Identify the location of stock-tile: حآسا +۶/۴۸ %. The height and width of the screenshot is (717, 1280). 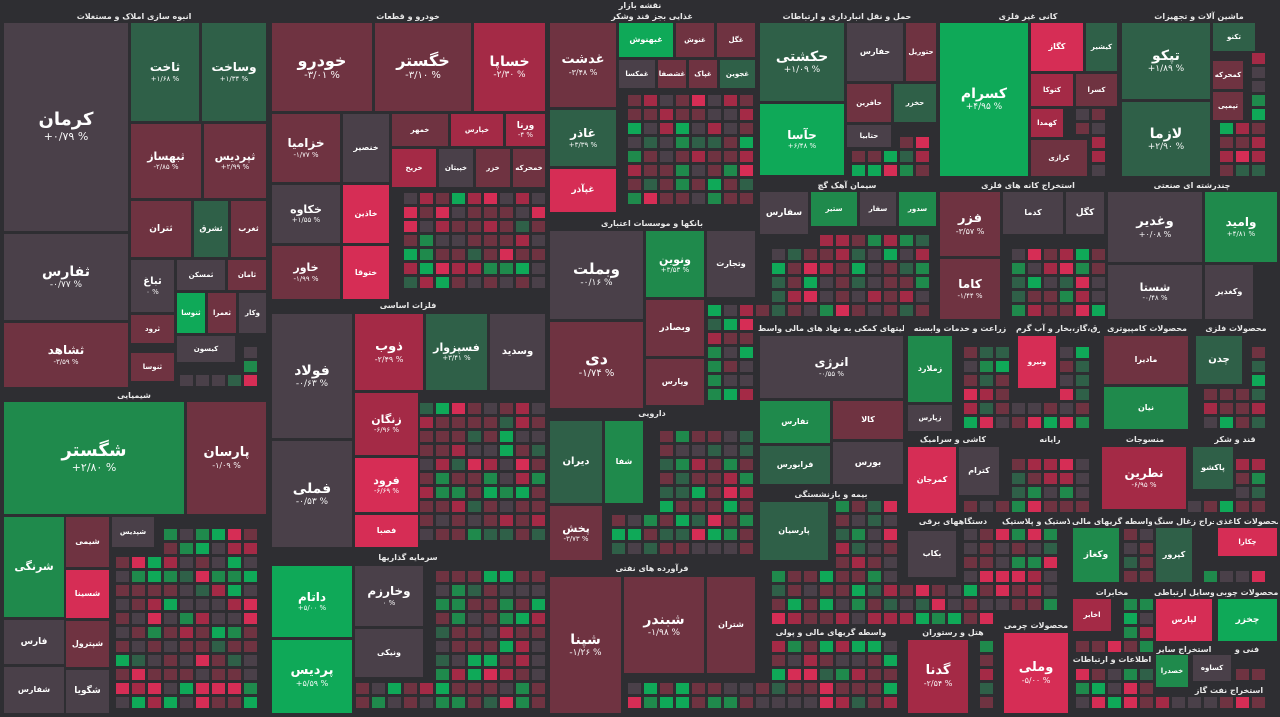
(802, 139).